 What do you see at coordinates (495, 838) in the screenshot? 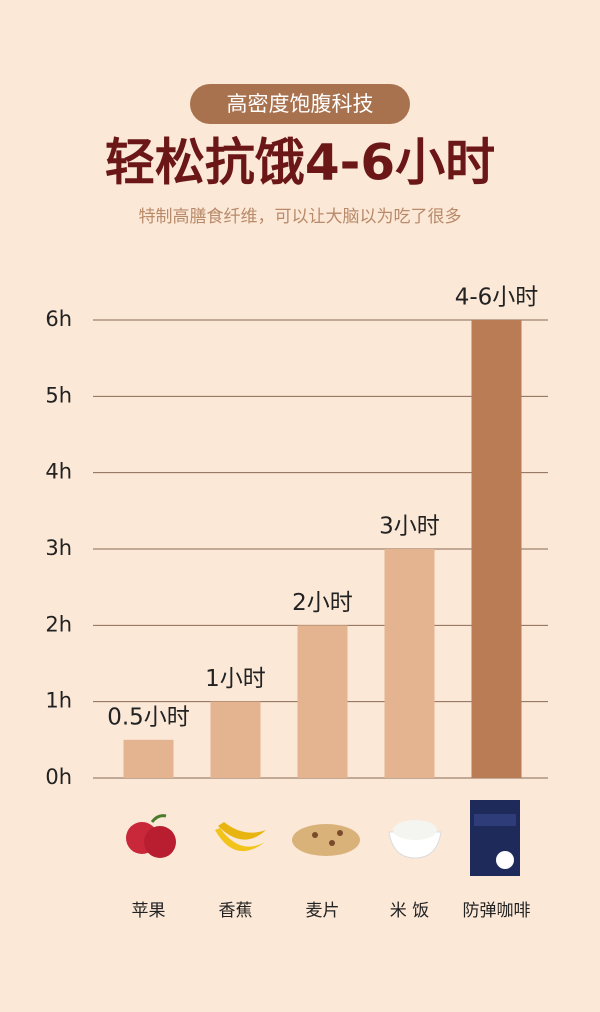
I see `coffee-box-icon` at bounding box center [495, 838].